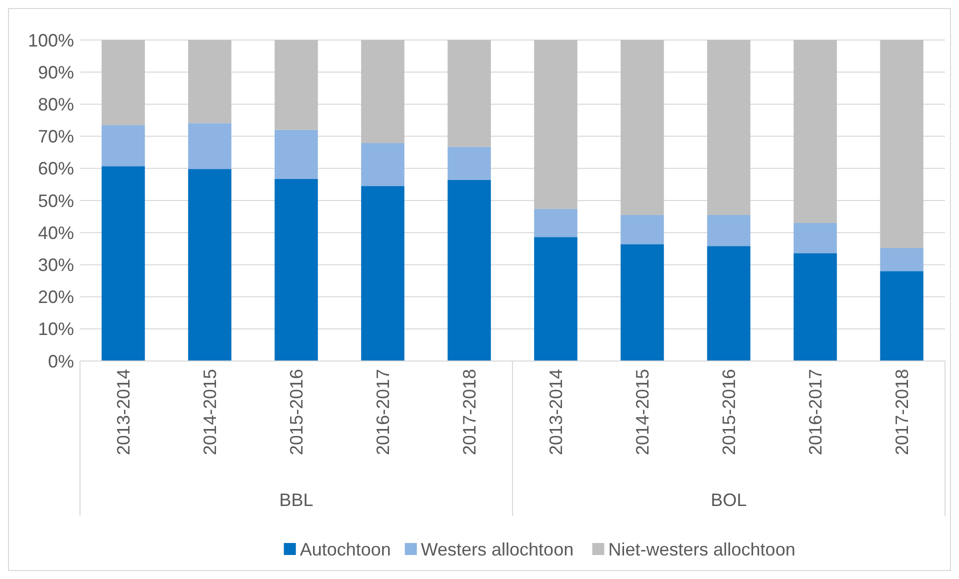 This screenshot has width=959, height=579. I want to click on y-tick-label: 40%, so click(56, 232).